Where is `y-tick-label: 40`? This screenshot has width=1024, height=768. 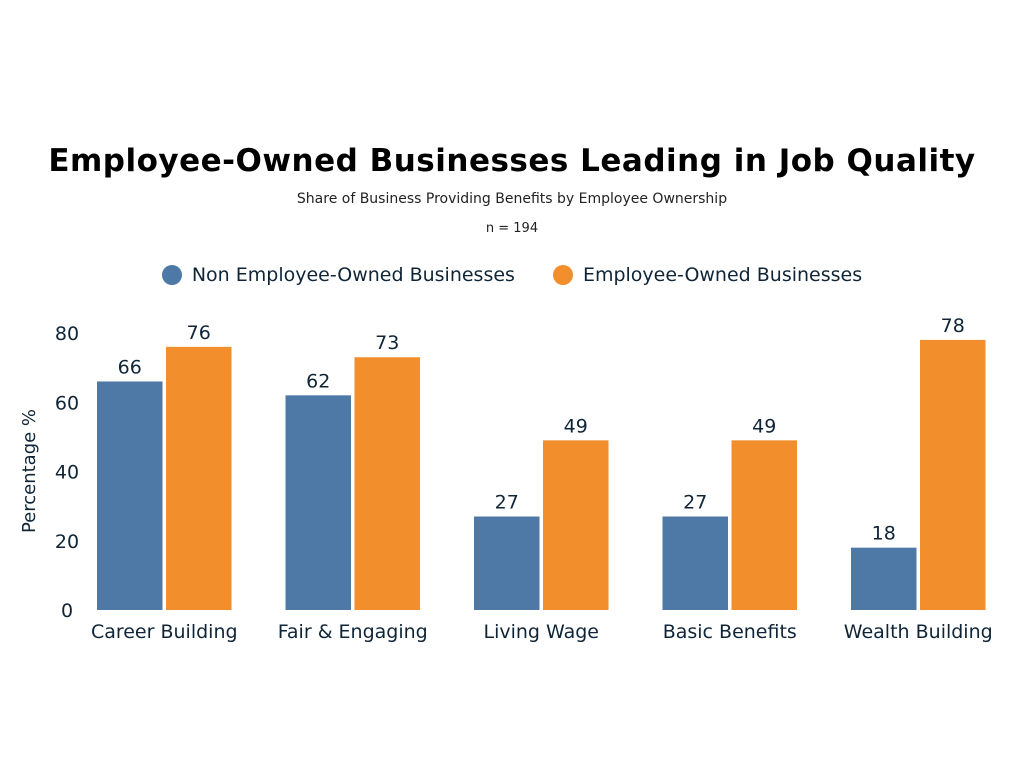 y-tick-label: 40 is located at coordinates (67, 473).